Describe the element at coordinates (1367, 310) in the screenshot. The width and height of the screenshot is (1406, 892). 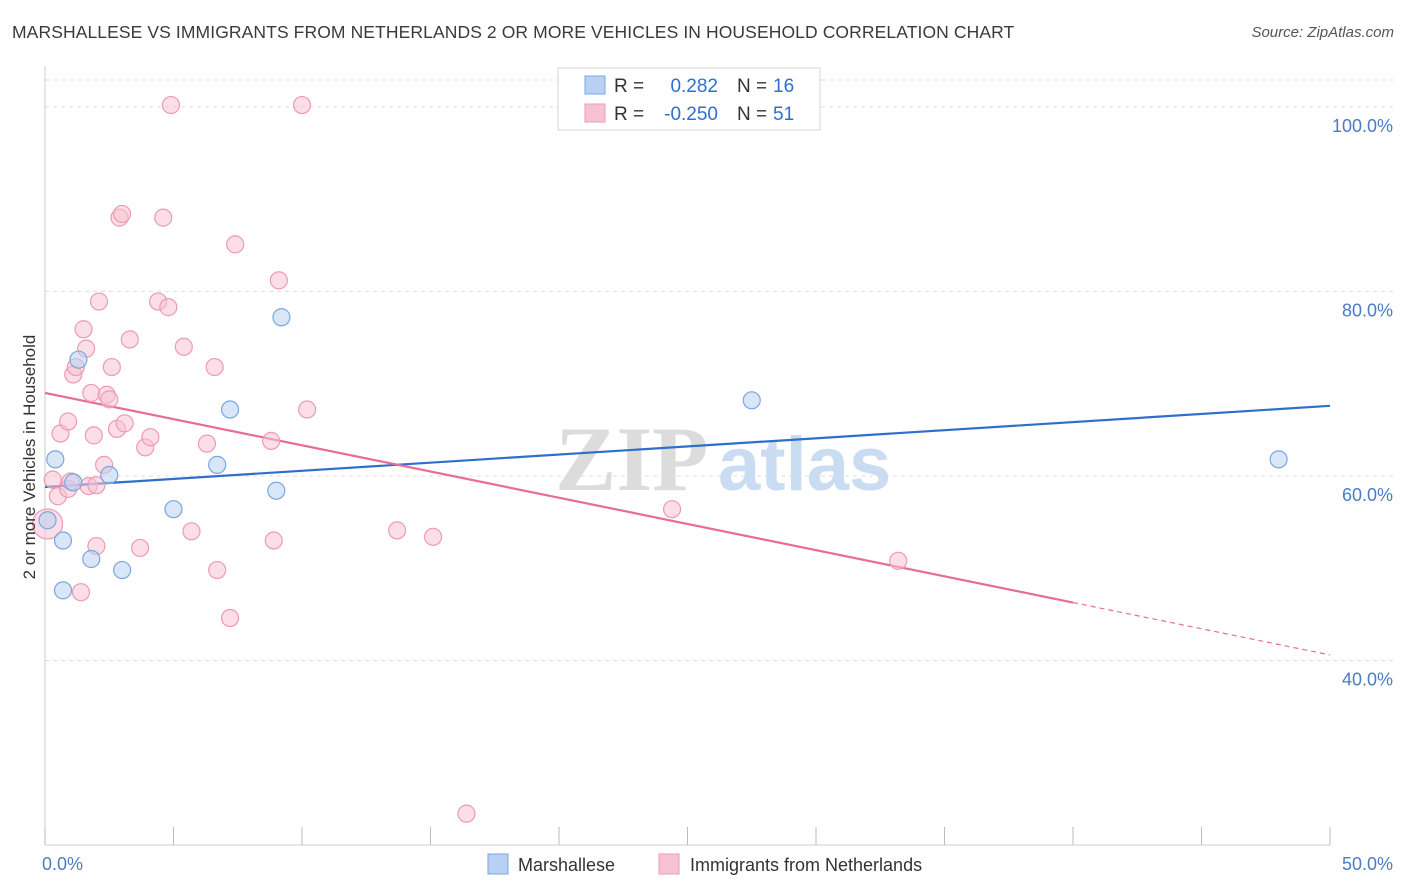
I see `y-tick-label: 80.0%` at that location.